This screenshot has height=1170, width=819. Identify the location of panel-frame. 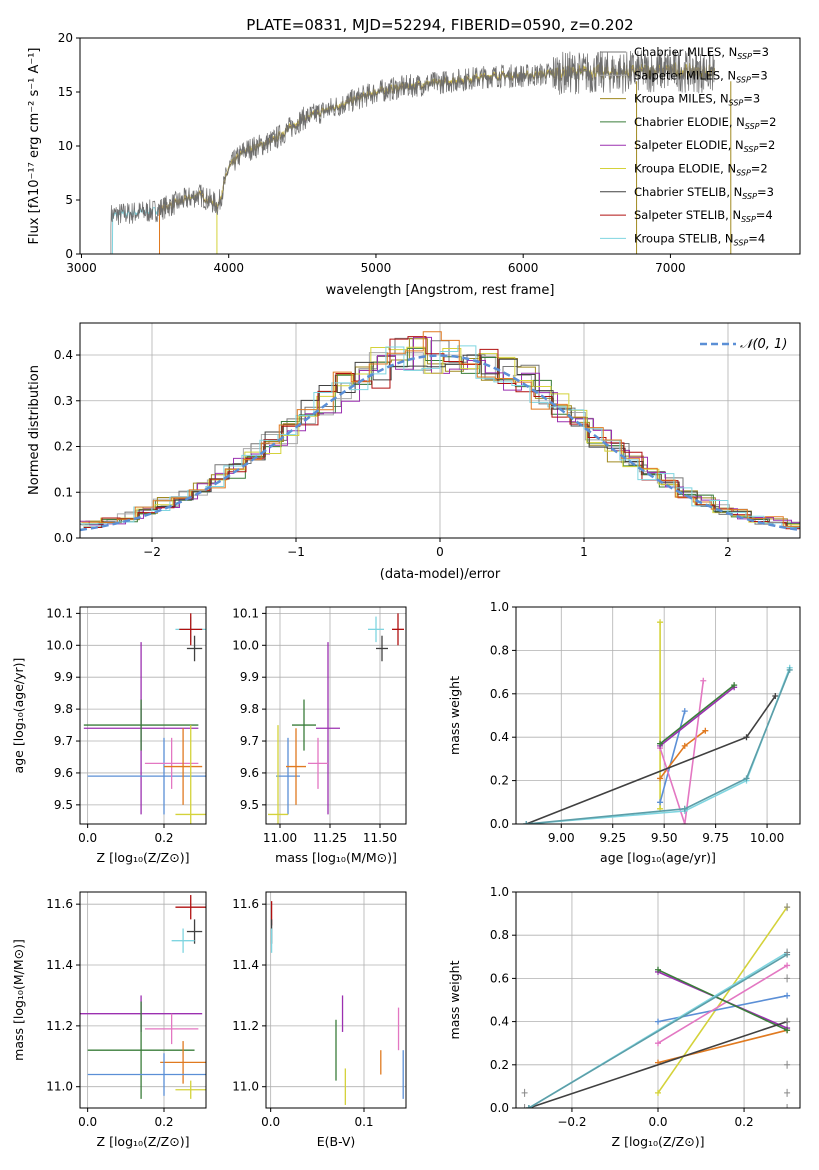
(658, 715).